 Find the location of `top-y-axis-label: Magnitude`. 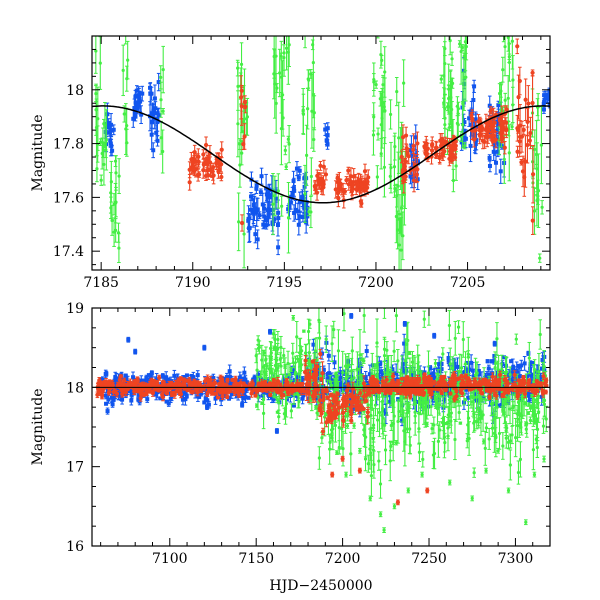

top-y-axis-label: Magnitude is located at coordinates (38, 152).